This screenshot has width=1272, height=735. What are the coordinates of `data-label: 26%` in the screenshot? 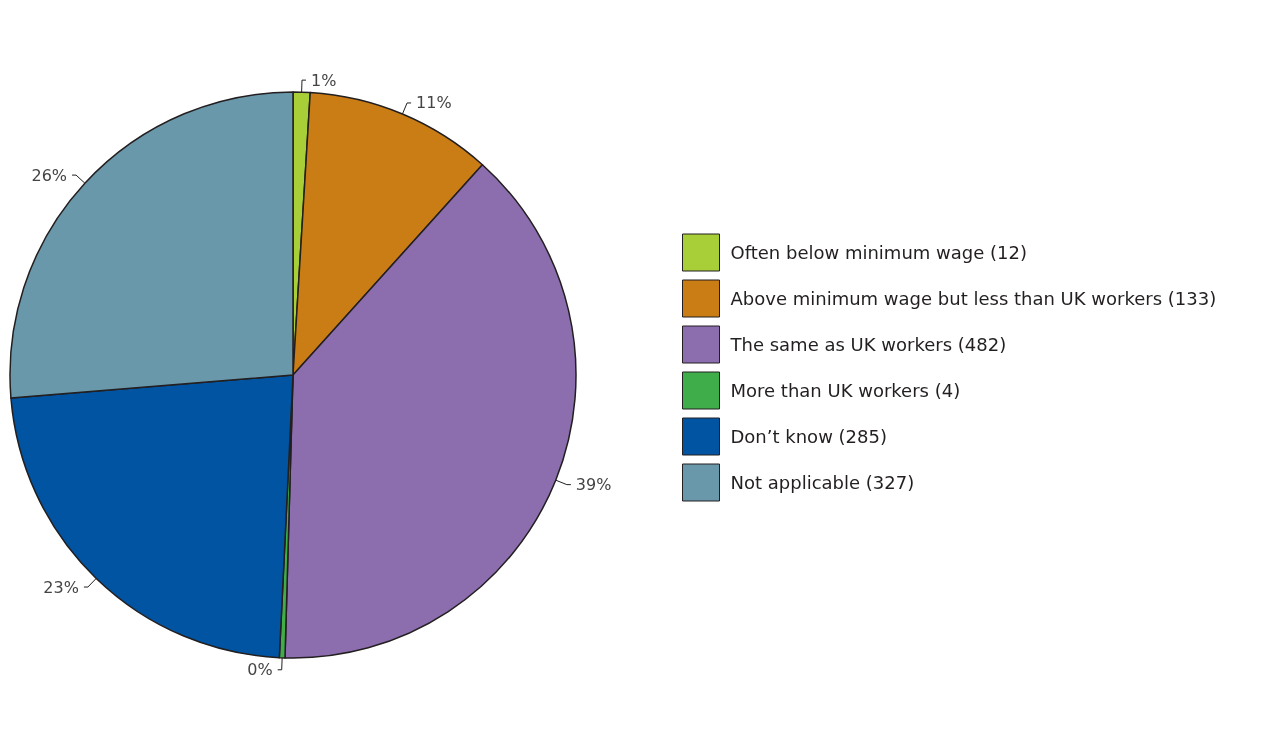 It's located at (49, 175).